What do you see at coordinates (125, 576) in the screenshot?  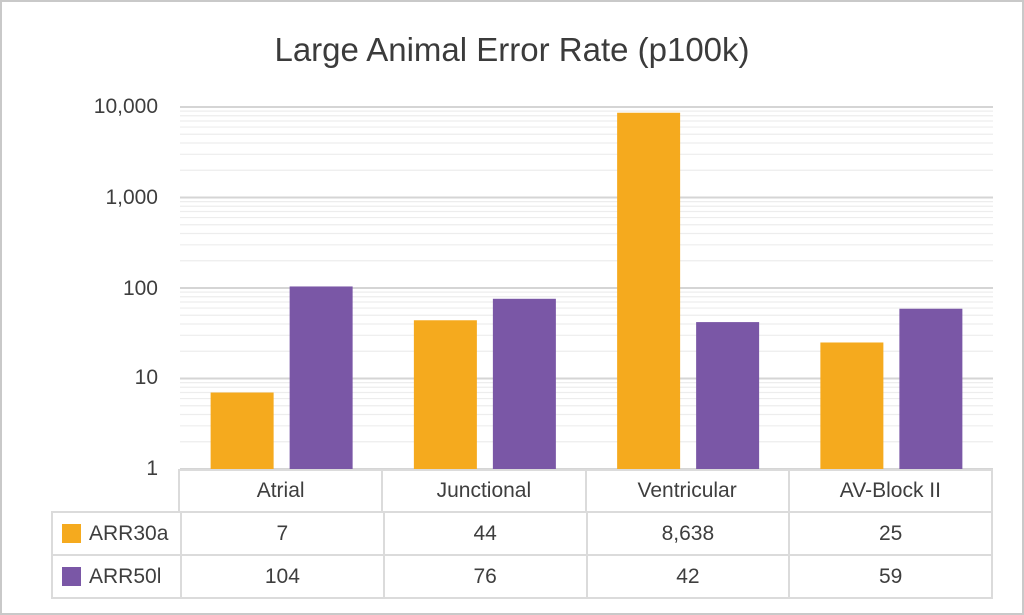 I see `series-name-arr50l: ARR50l` at bounding box center [125, 576].